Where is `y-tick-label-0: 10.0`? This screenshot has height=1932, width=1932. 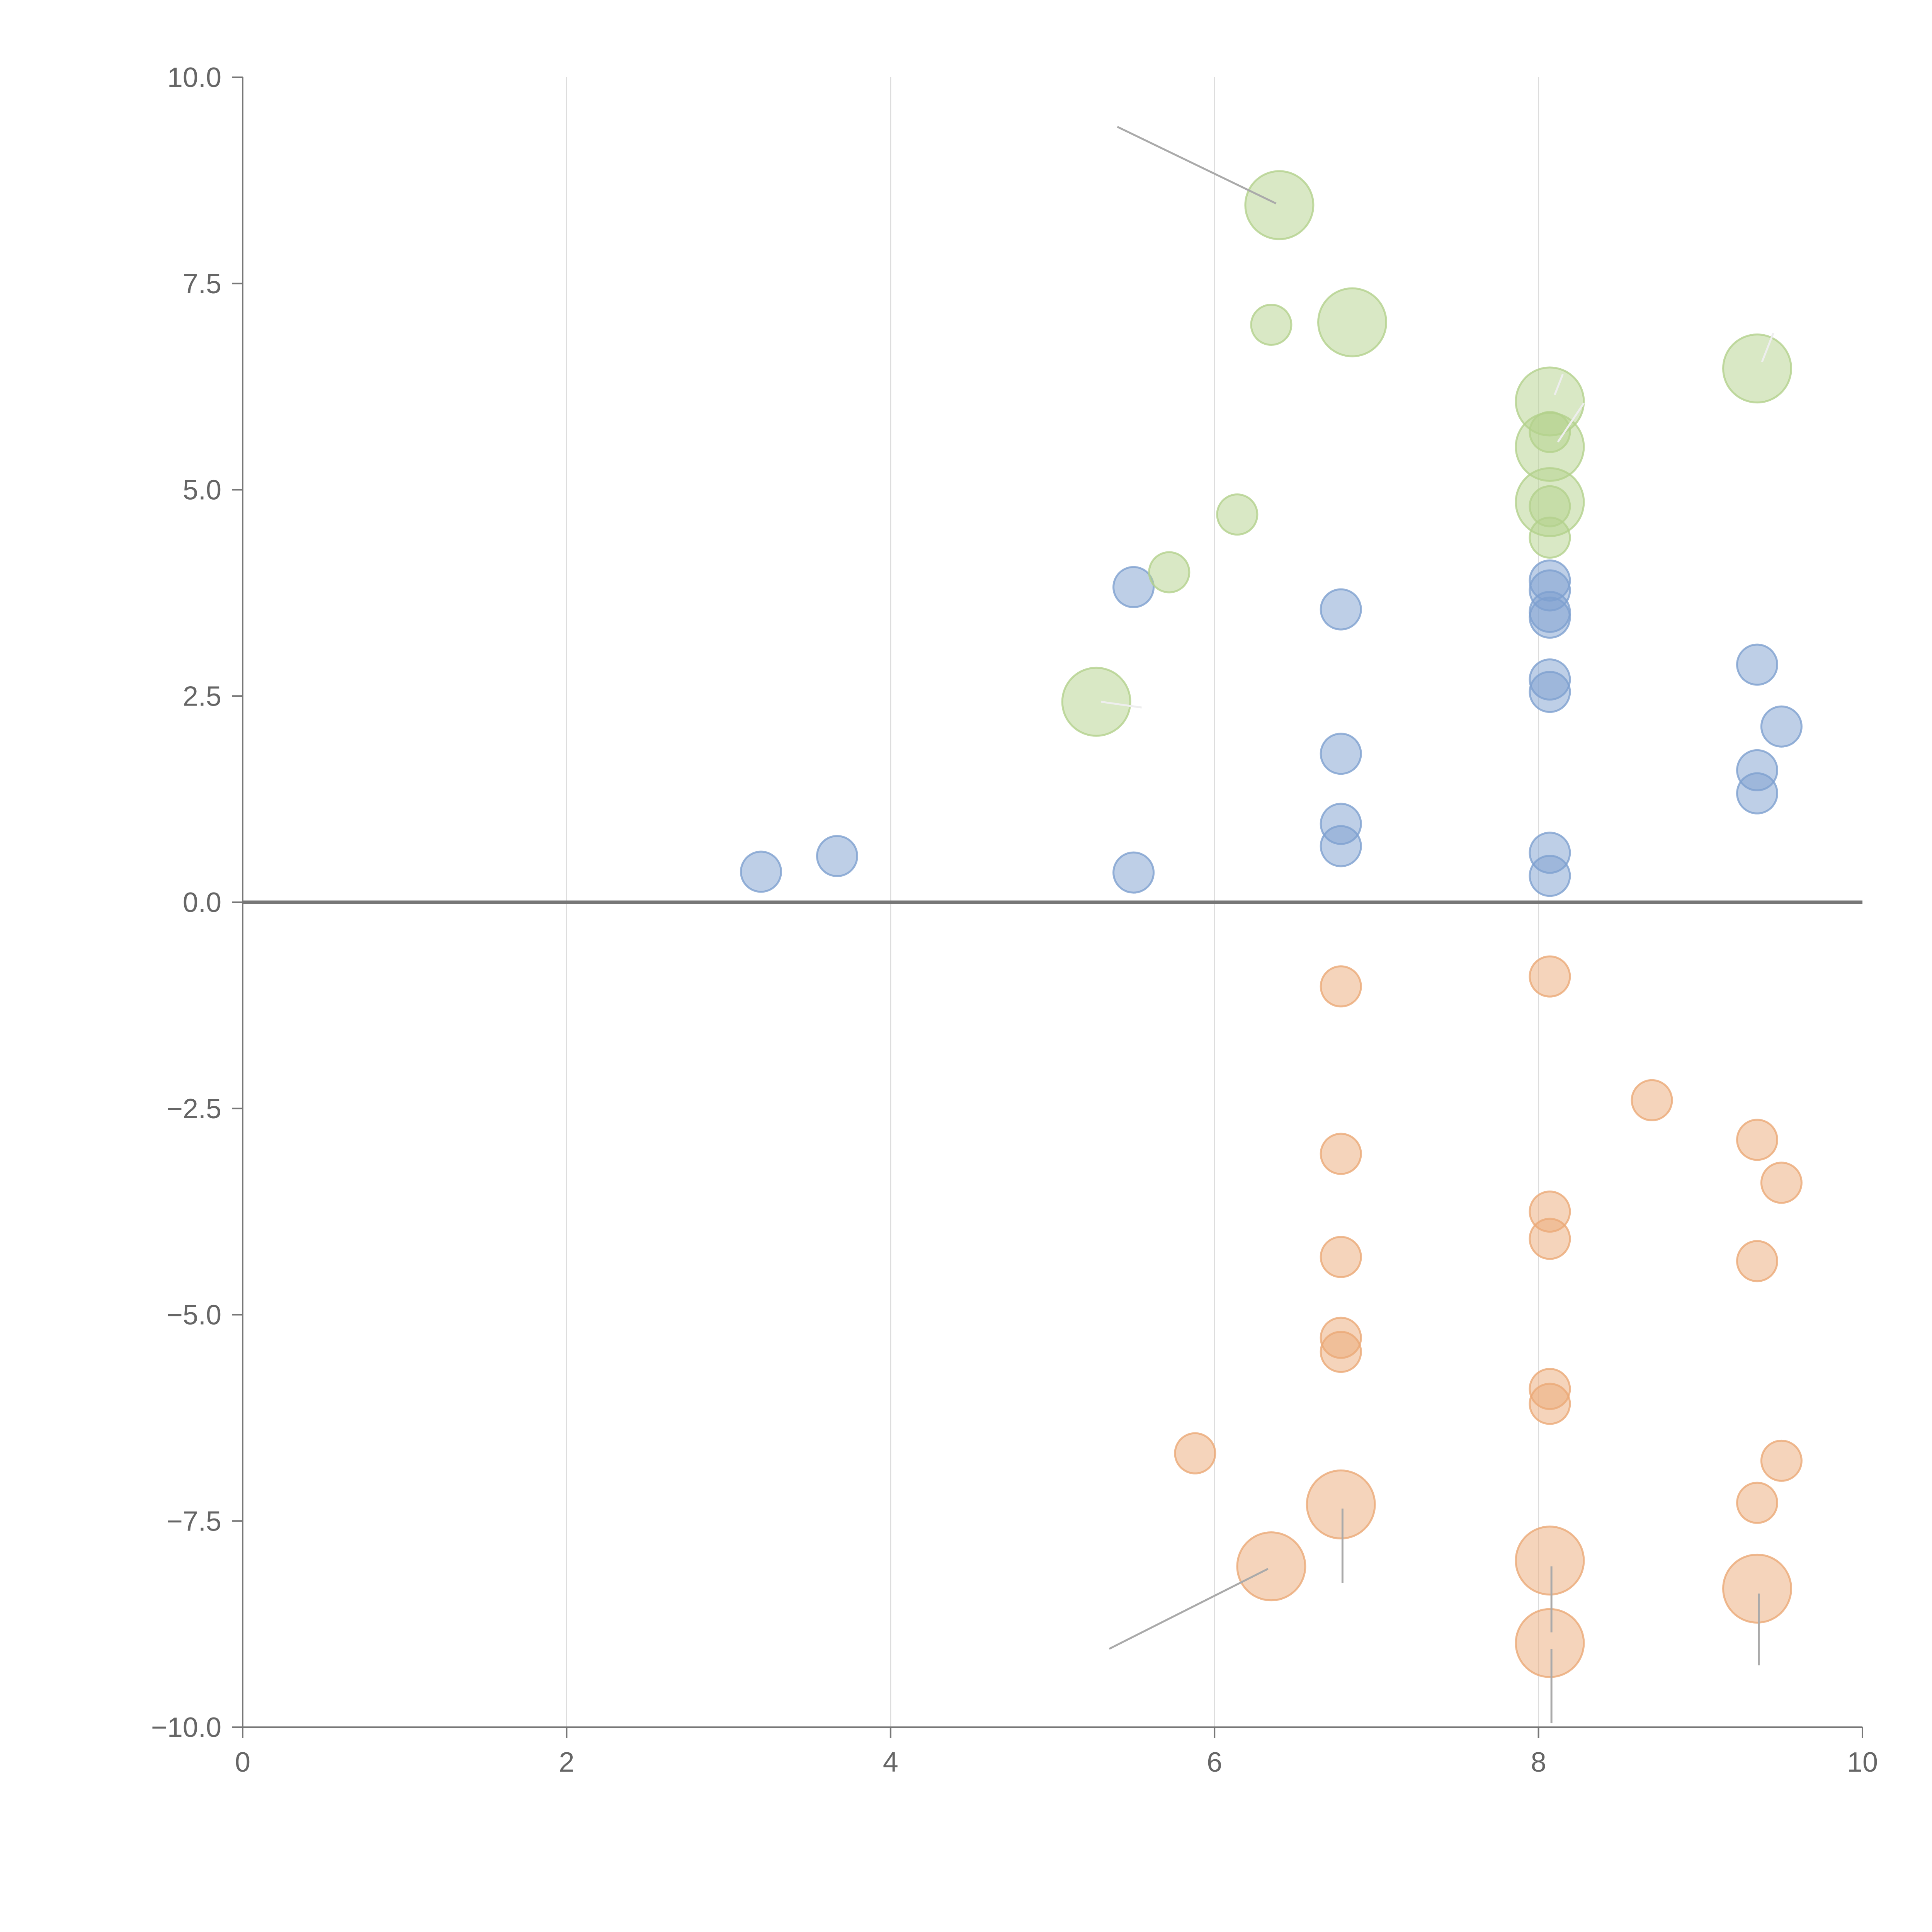 y-tick-label-0: 10.0 is located at coordinates (194, 78).